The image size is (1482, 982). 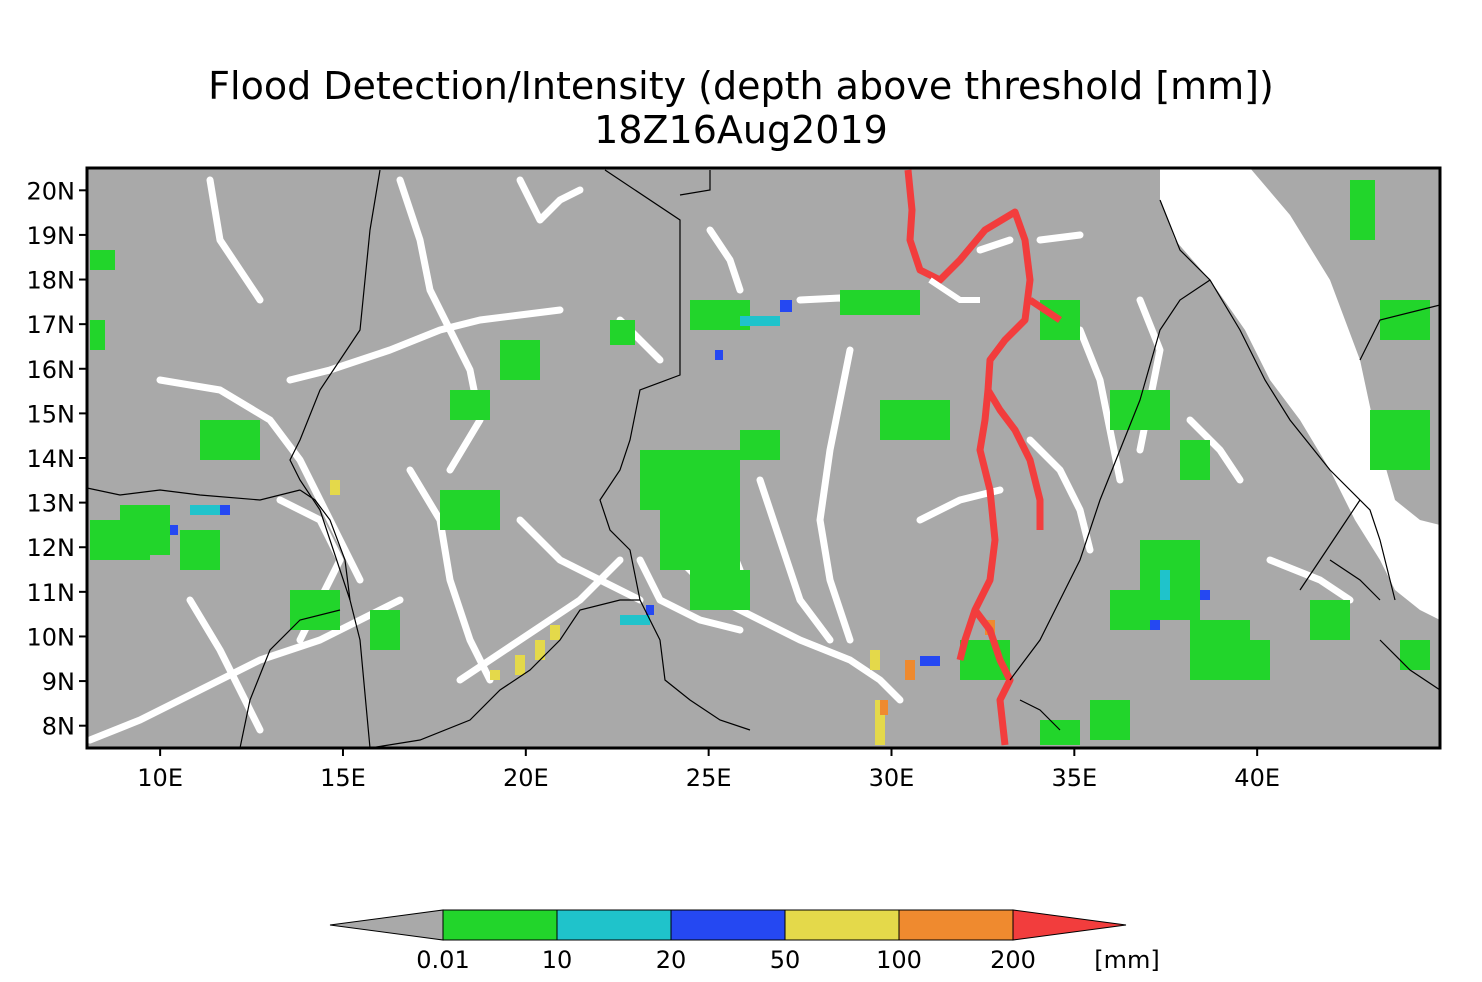 I want to click on lon-tick-label: 40E, so click(x=1257, y=778).